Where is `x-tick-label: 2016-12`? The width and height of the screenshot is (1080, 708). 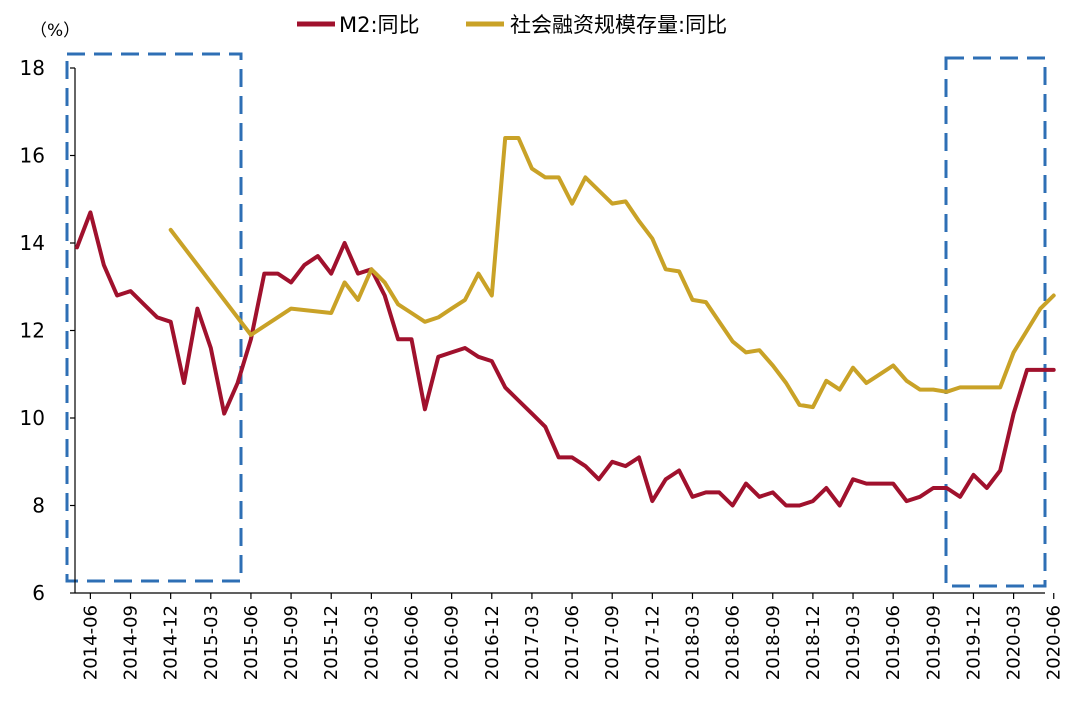 x-tick-label: 2016-12 is located at coordinates (492, 642).